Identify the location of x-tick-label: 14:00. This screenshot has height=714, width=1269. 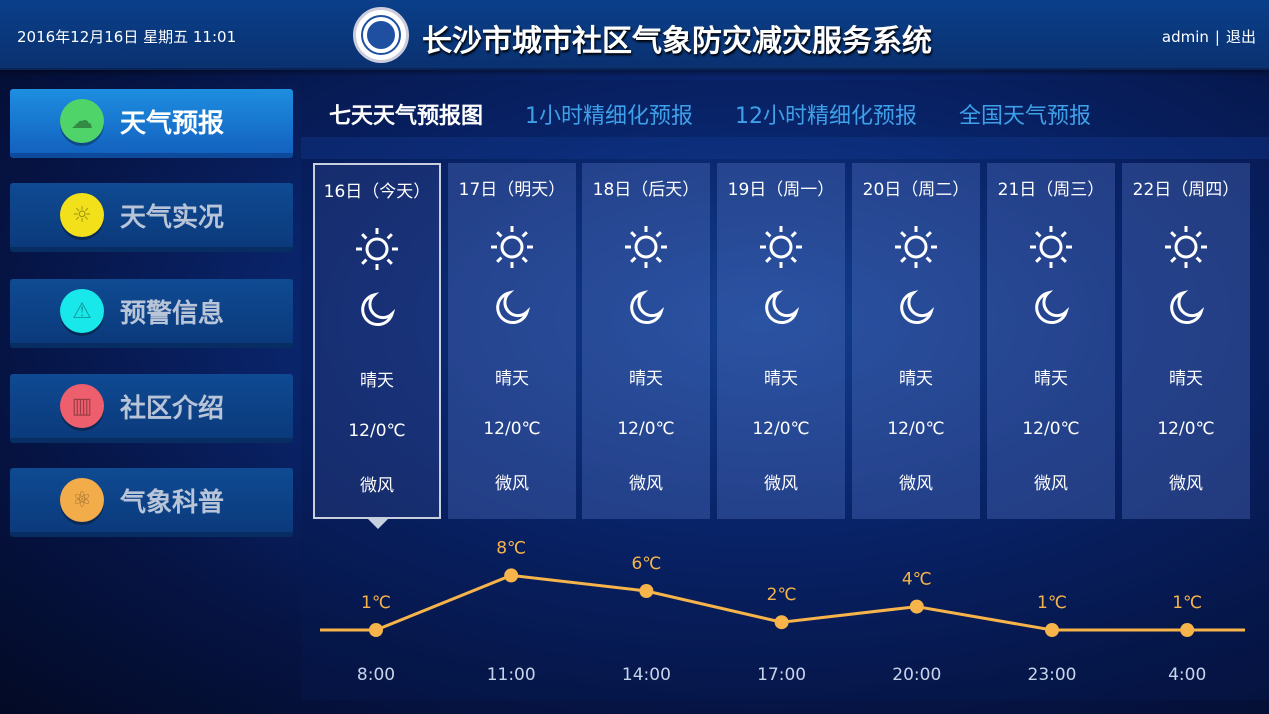
(646, 675).